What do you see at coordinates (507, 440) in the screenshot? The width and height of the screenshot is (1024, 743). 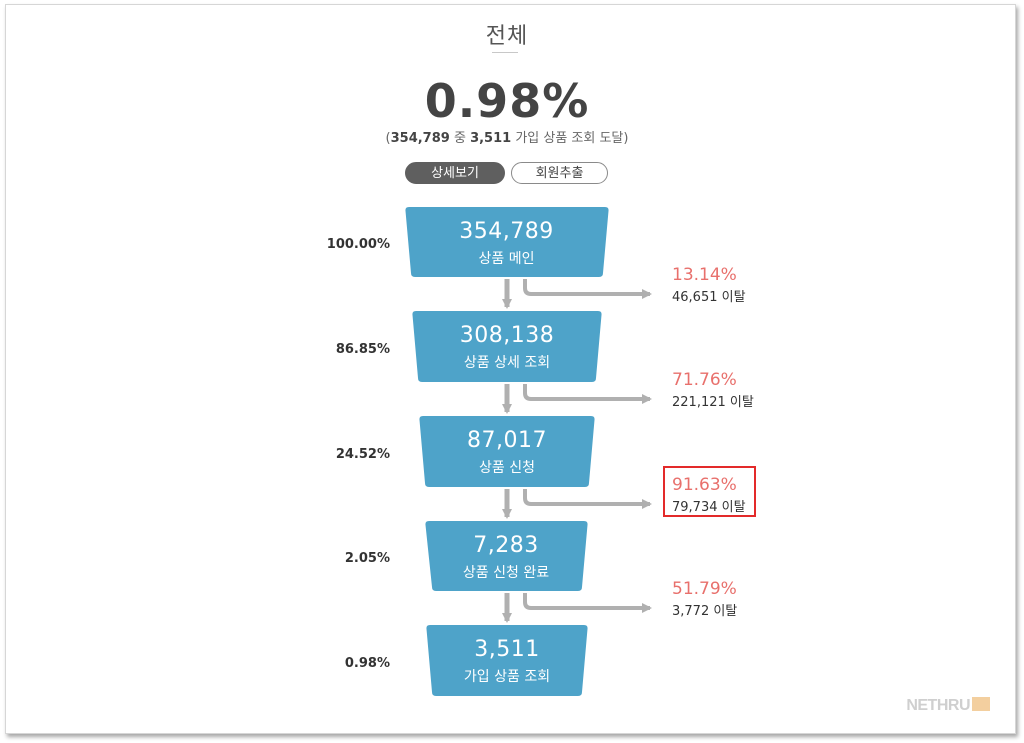 I see `stage-3-count: 87,017` at bounding box center [507, 440].